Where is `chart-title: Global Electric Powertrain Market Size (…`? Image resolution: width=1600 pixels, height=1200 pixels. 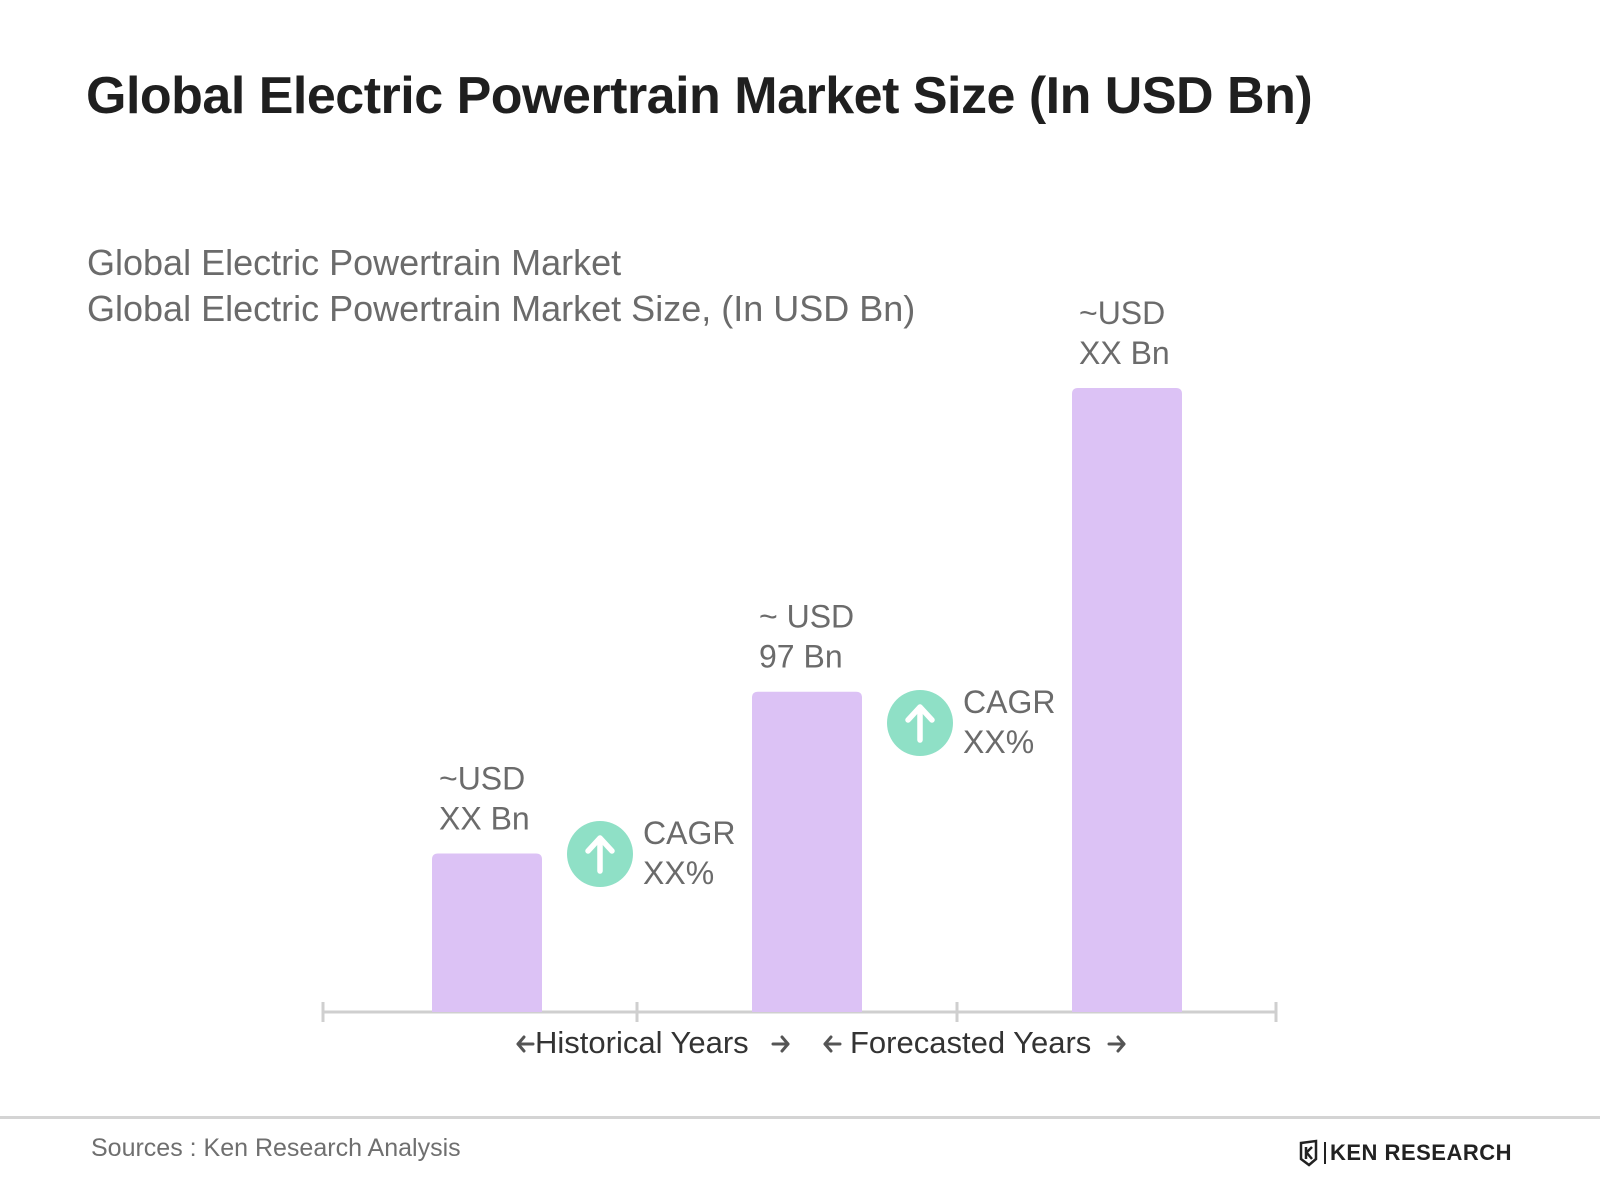 chart-title: Global Electric Powertrain Market Size (… is located at coordinates (699, 96).